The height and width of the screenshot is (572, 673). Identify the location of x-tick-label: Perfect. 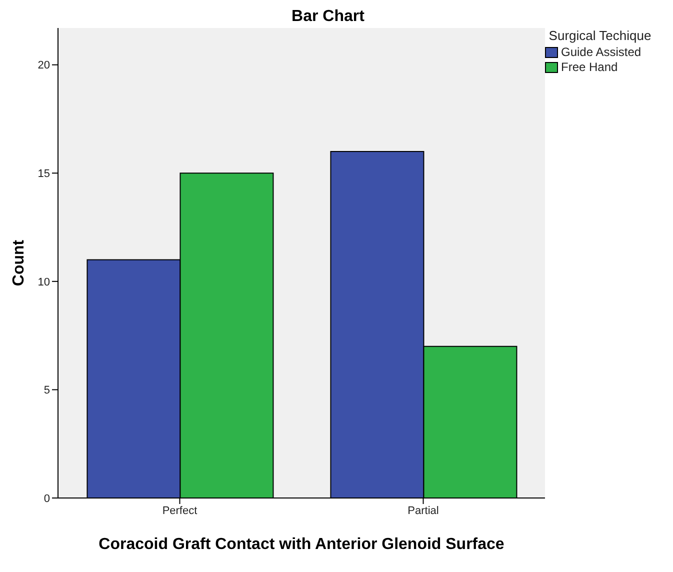
(180, 510).